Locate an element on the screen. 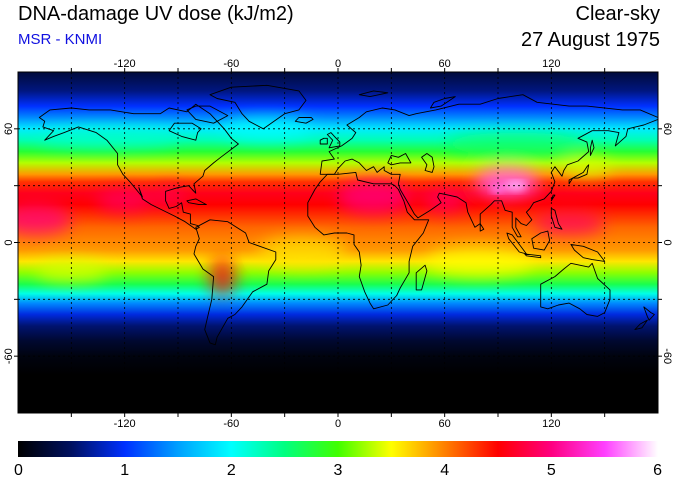 This screenshot has width=678, height=480. coastline-new-zealand-n is located at coordinates (649, 313).